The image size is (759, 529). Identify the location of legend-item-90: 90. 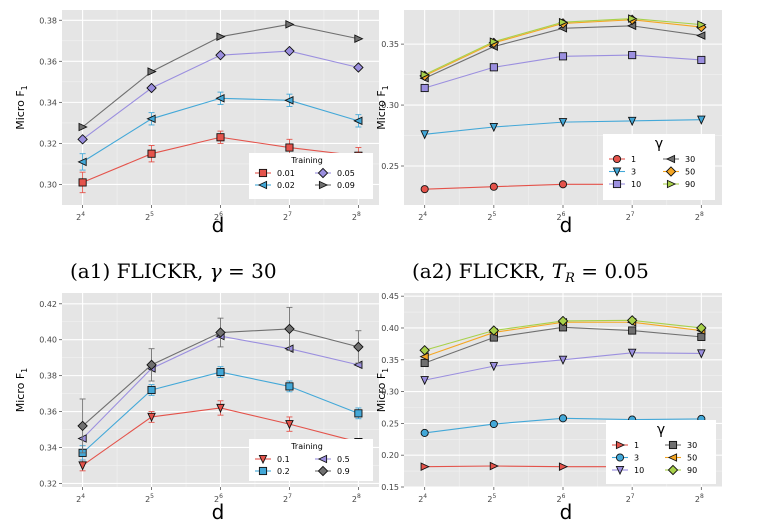
(681, 470).